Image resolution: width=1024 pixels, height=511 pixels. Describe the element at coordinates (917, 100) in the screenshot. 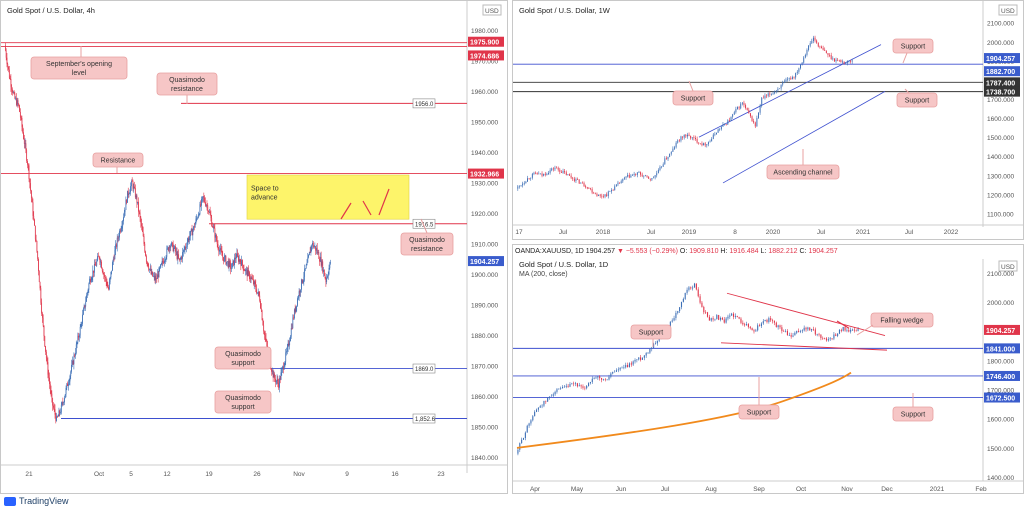

I see `callout-box` at that location.